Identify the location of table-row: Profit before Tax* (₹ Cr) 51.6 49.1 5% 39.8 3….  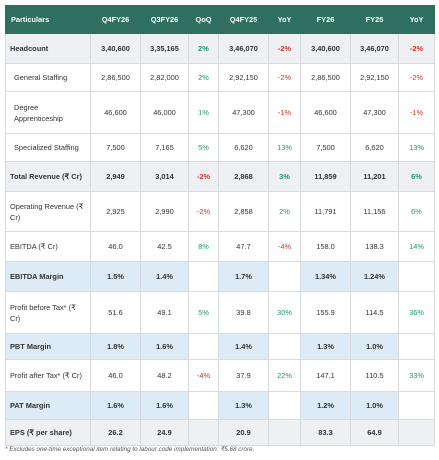
(220, 312).